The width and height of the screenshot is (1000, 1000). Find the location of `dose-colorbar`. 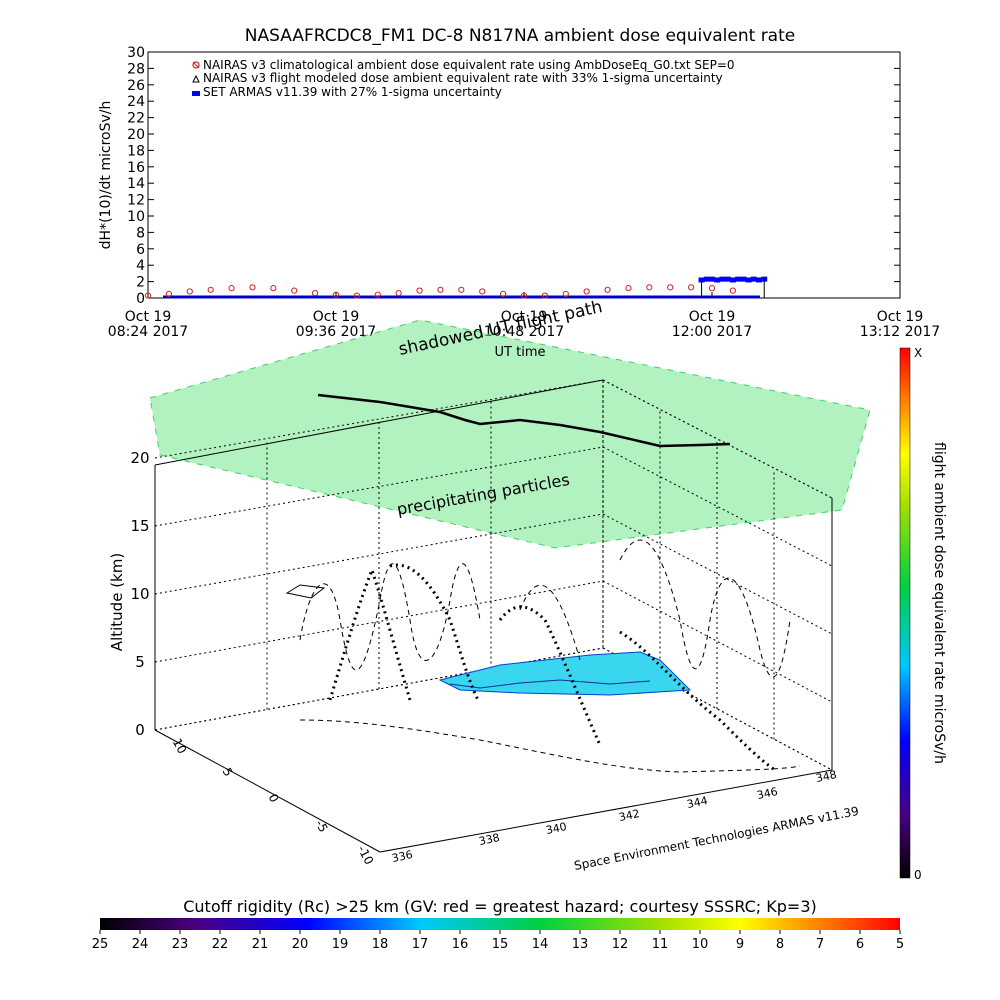

dose-colorbar is located at coordinates (905, 613).